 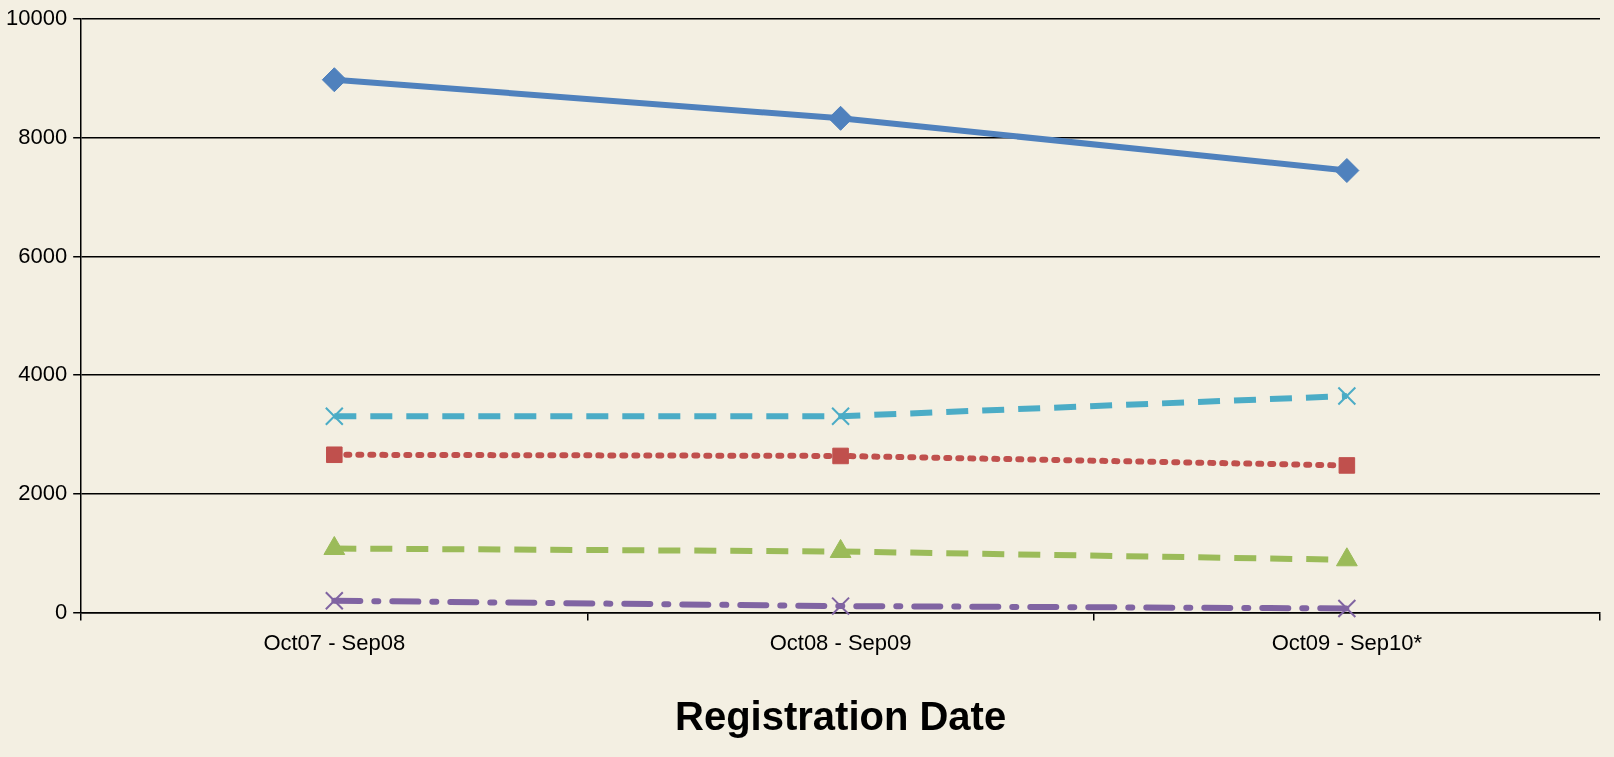 I want to click on y-tick-label: 8000, so click(x=43, y=136).